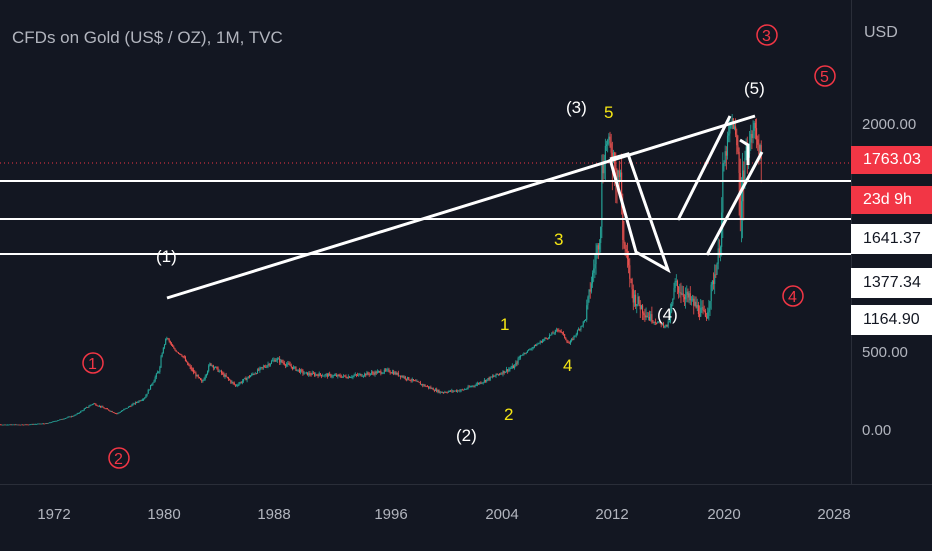 Image resolution: width=932 pixels, height=551 pixels. What do you see at coordinates (639, 213) in the screenshot?
I see `wave-4-triangle` at bounding box center [639, 213].